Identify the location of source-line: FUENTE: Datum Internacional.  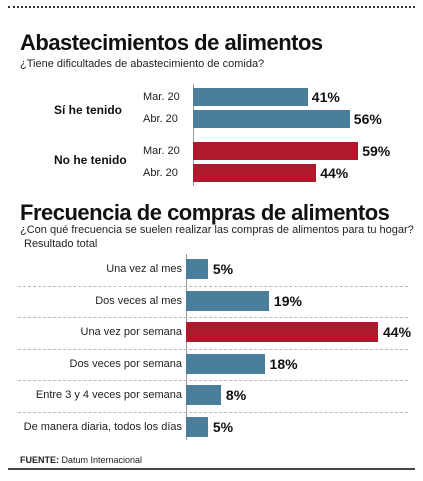
(81, 460).